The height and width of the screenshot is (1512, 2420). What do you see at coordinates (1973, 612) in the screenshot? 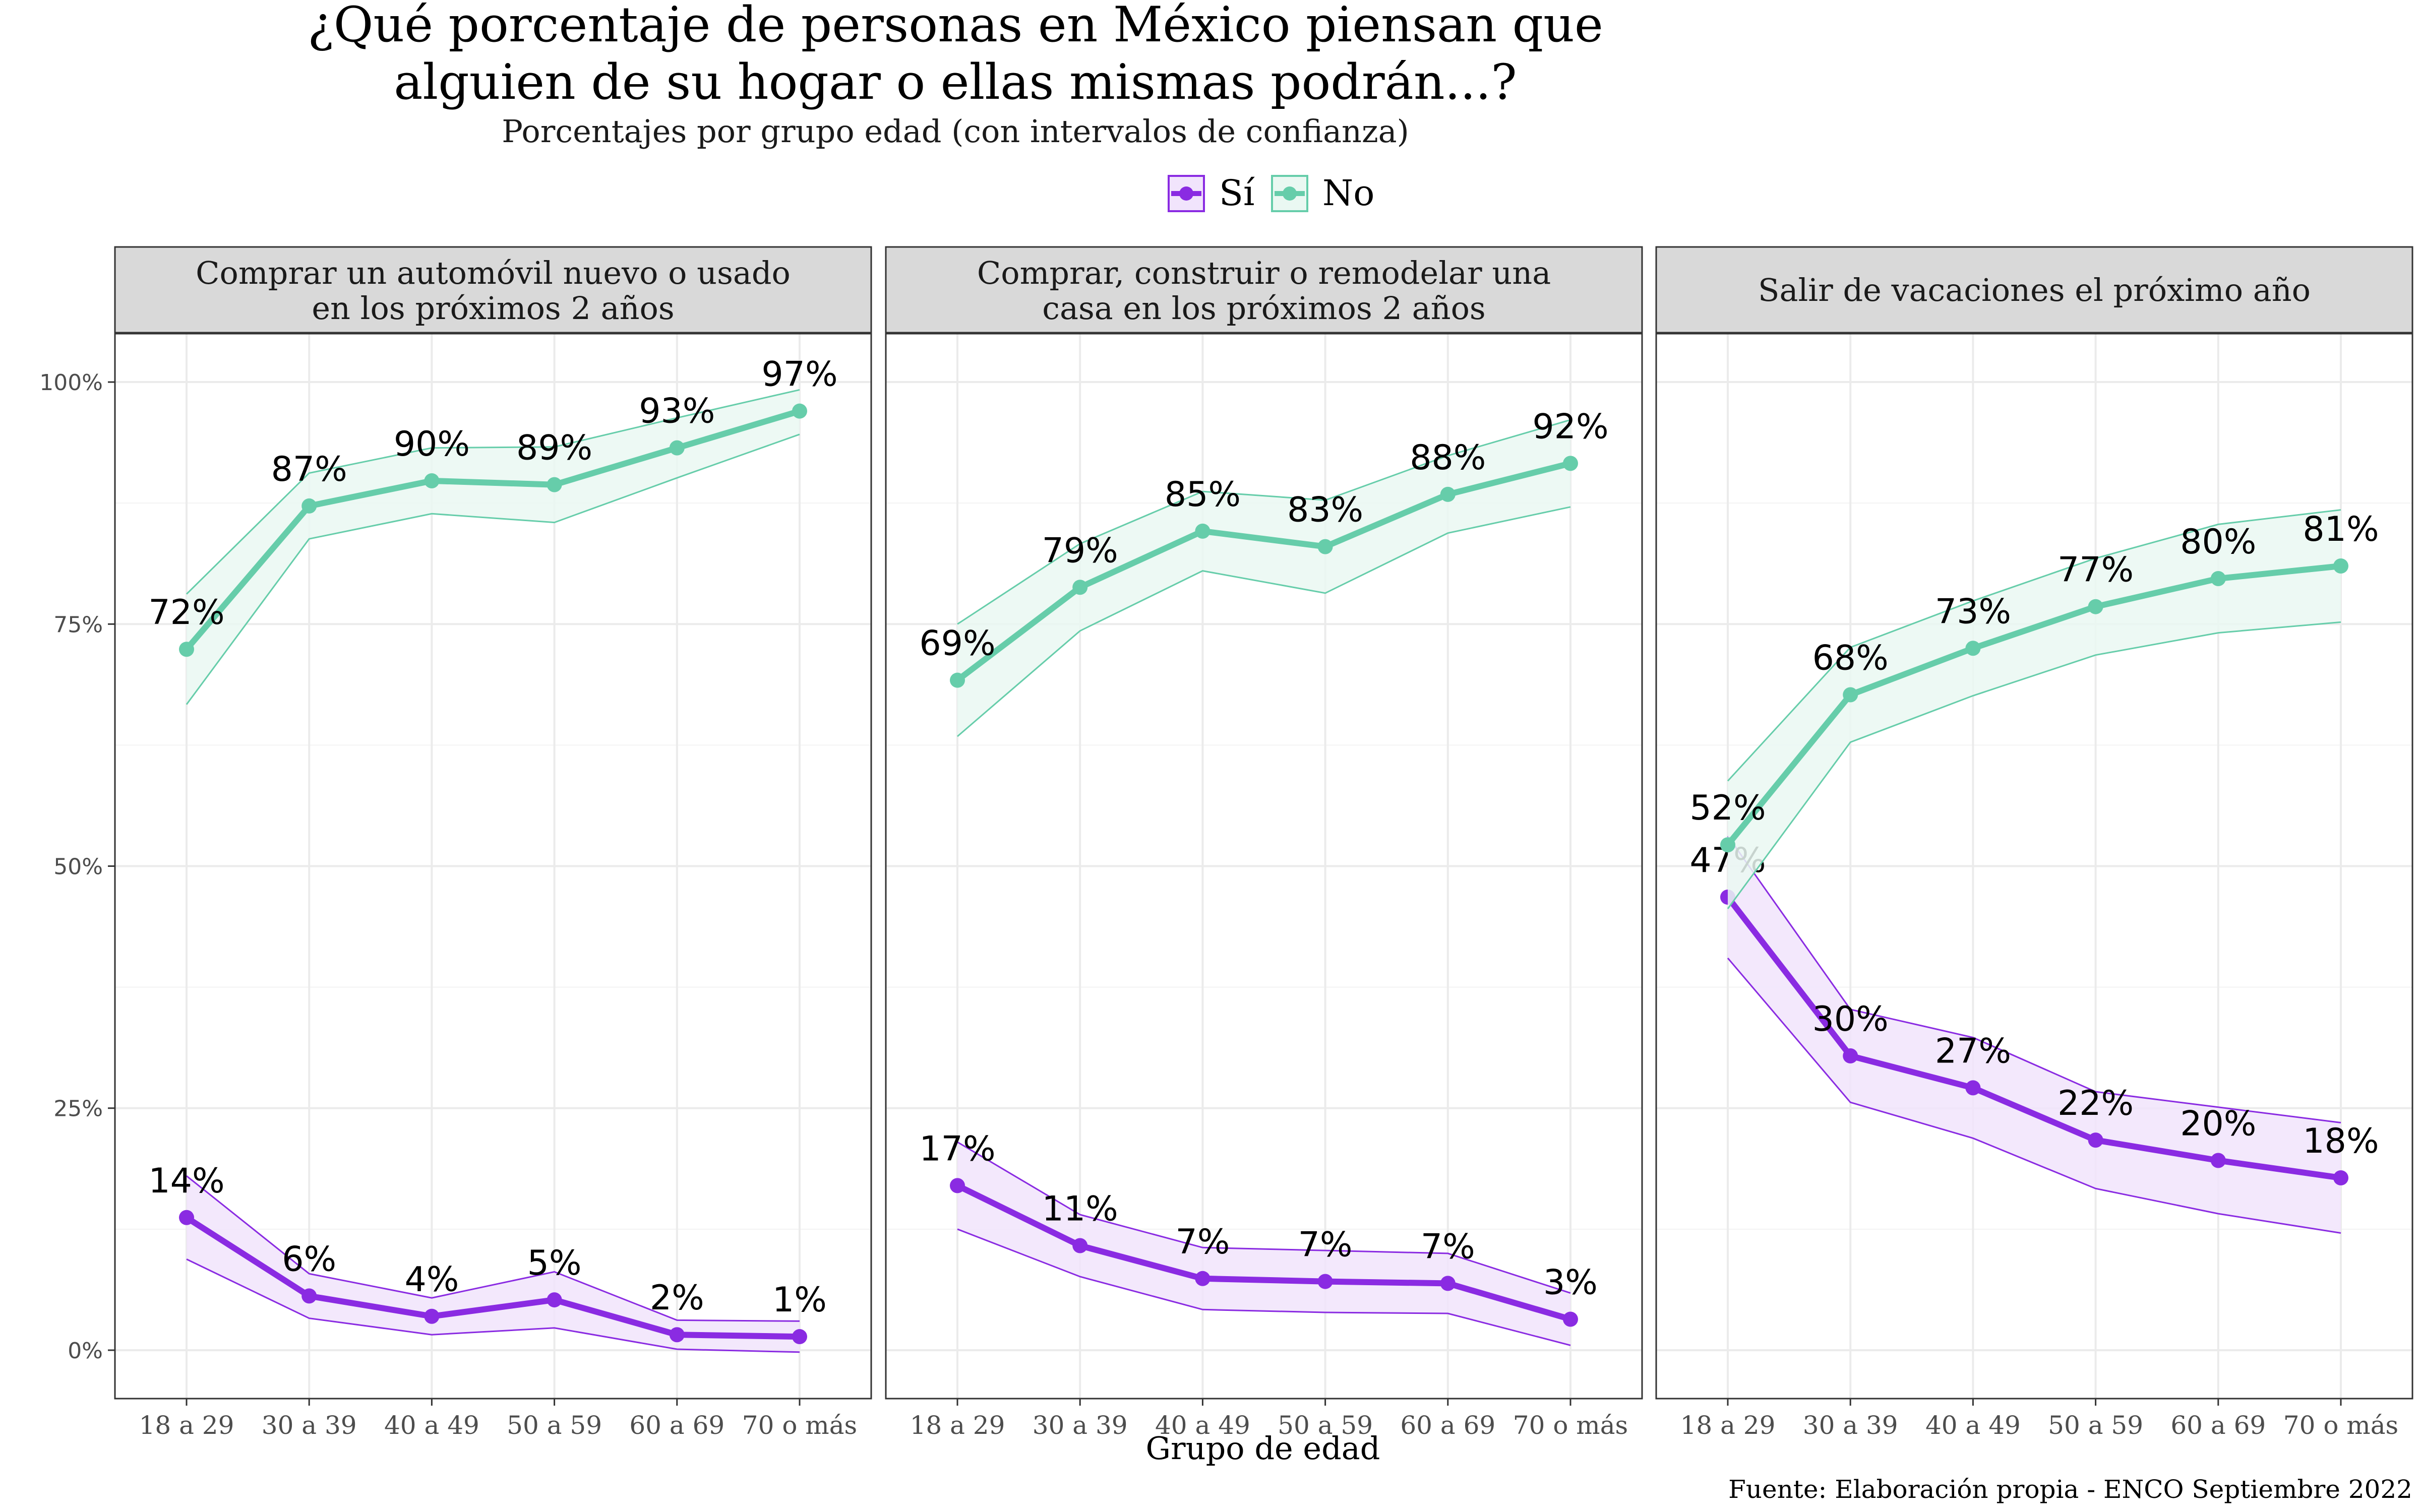
I see `data-label: 73%` at bounding box center [1973, 612].